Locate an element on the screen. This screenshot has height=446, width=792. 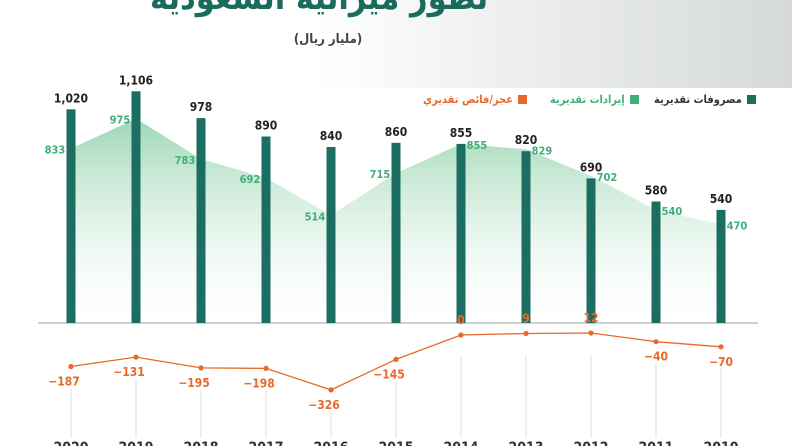
year-tick-label: 2012 is located at coordinates (590, 443).